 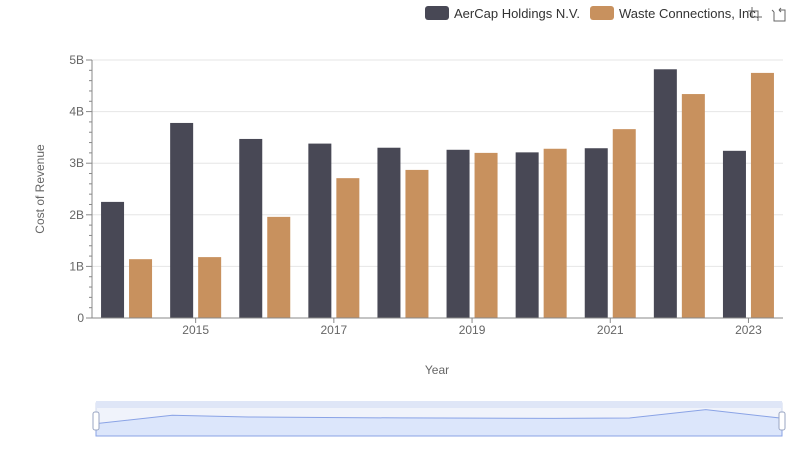 What do you see at coordinates (527, 235) in the screenshot?
I see `bar-aercap-2020` at bounding box center [527, 235].